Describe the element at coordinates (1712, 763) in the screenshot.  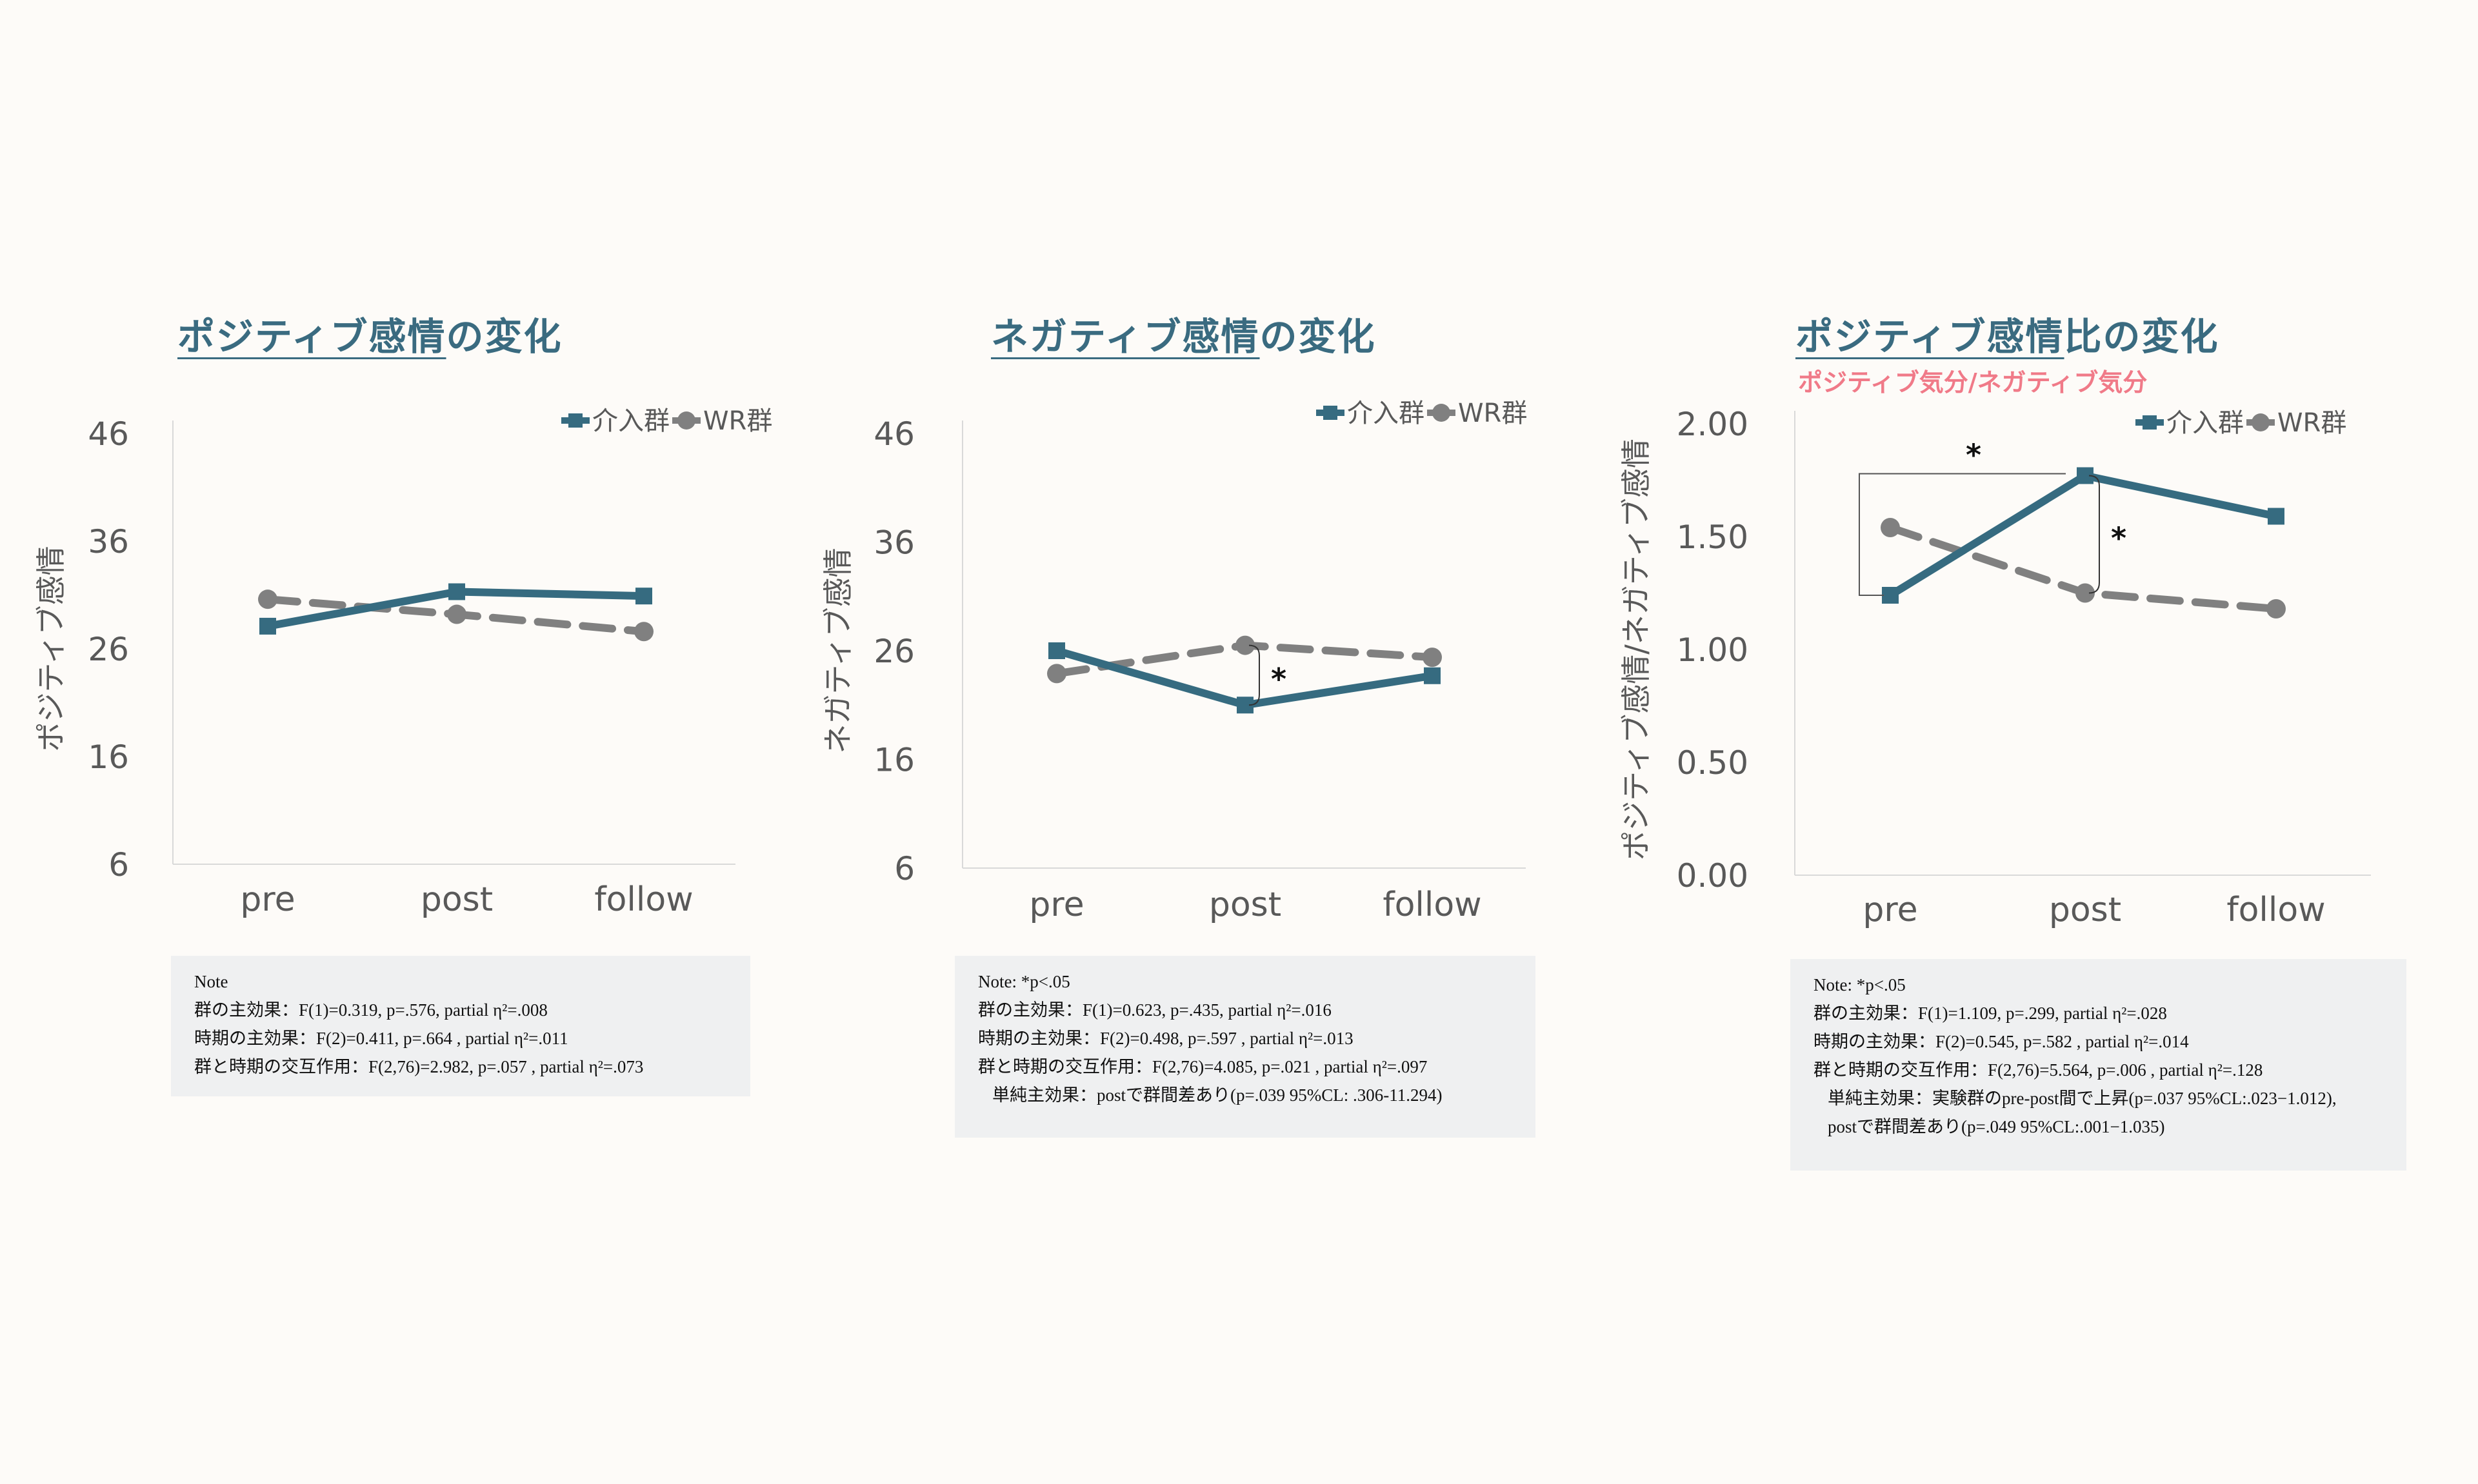
I see `y-tick-label: 0.50` at that location.